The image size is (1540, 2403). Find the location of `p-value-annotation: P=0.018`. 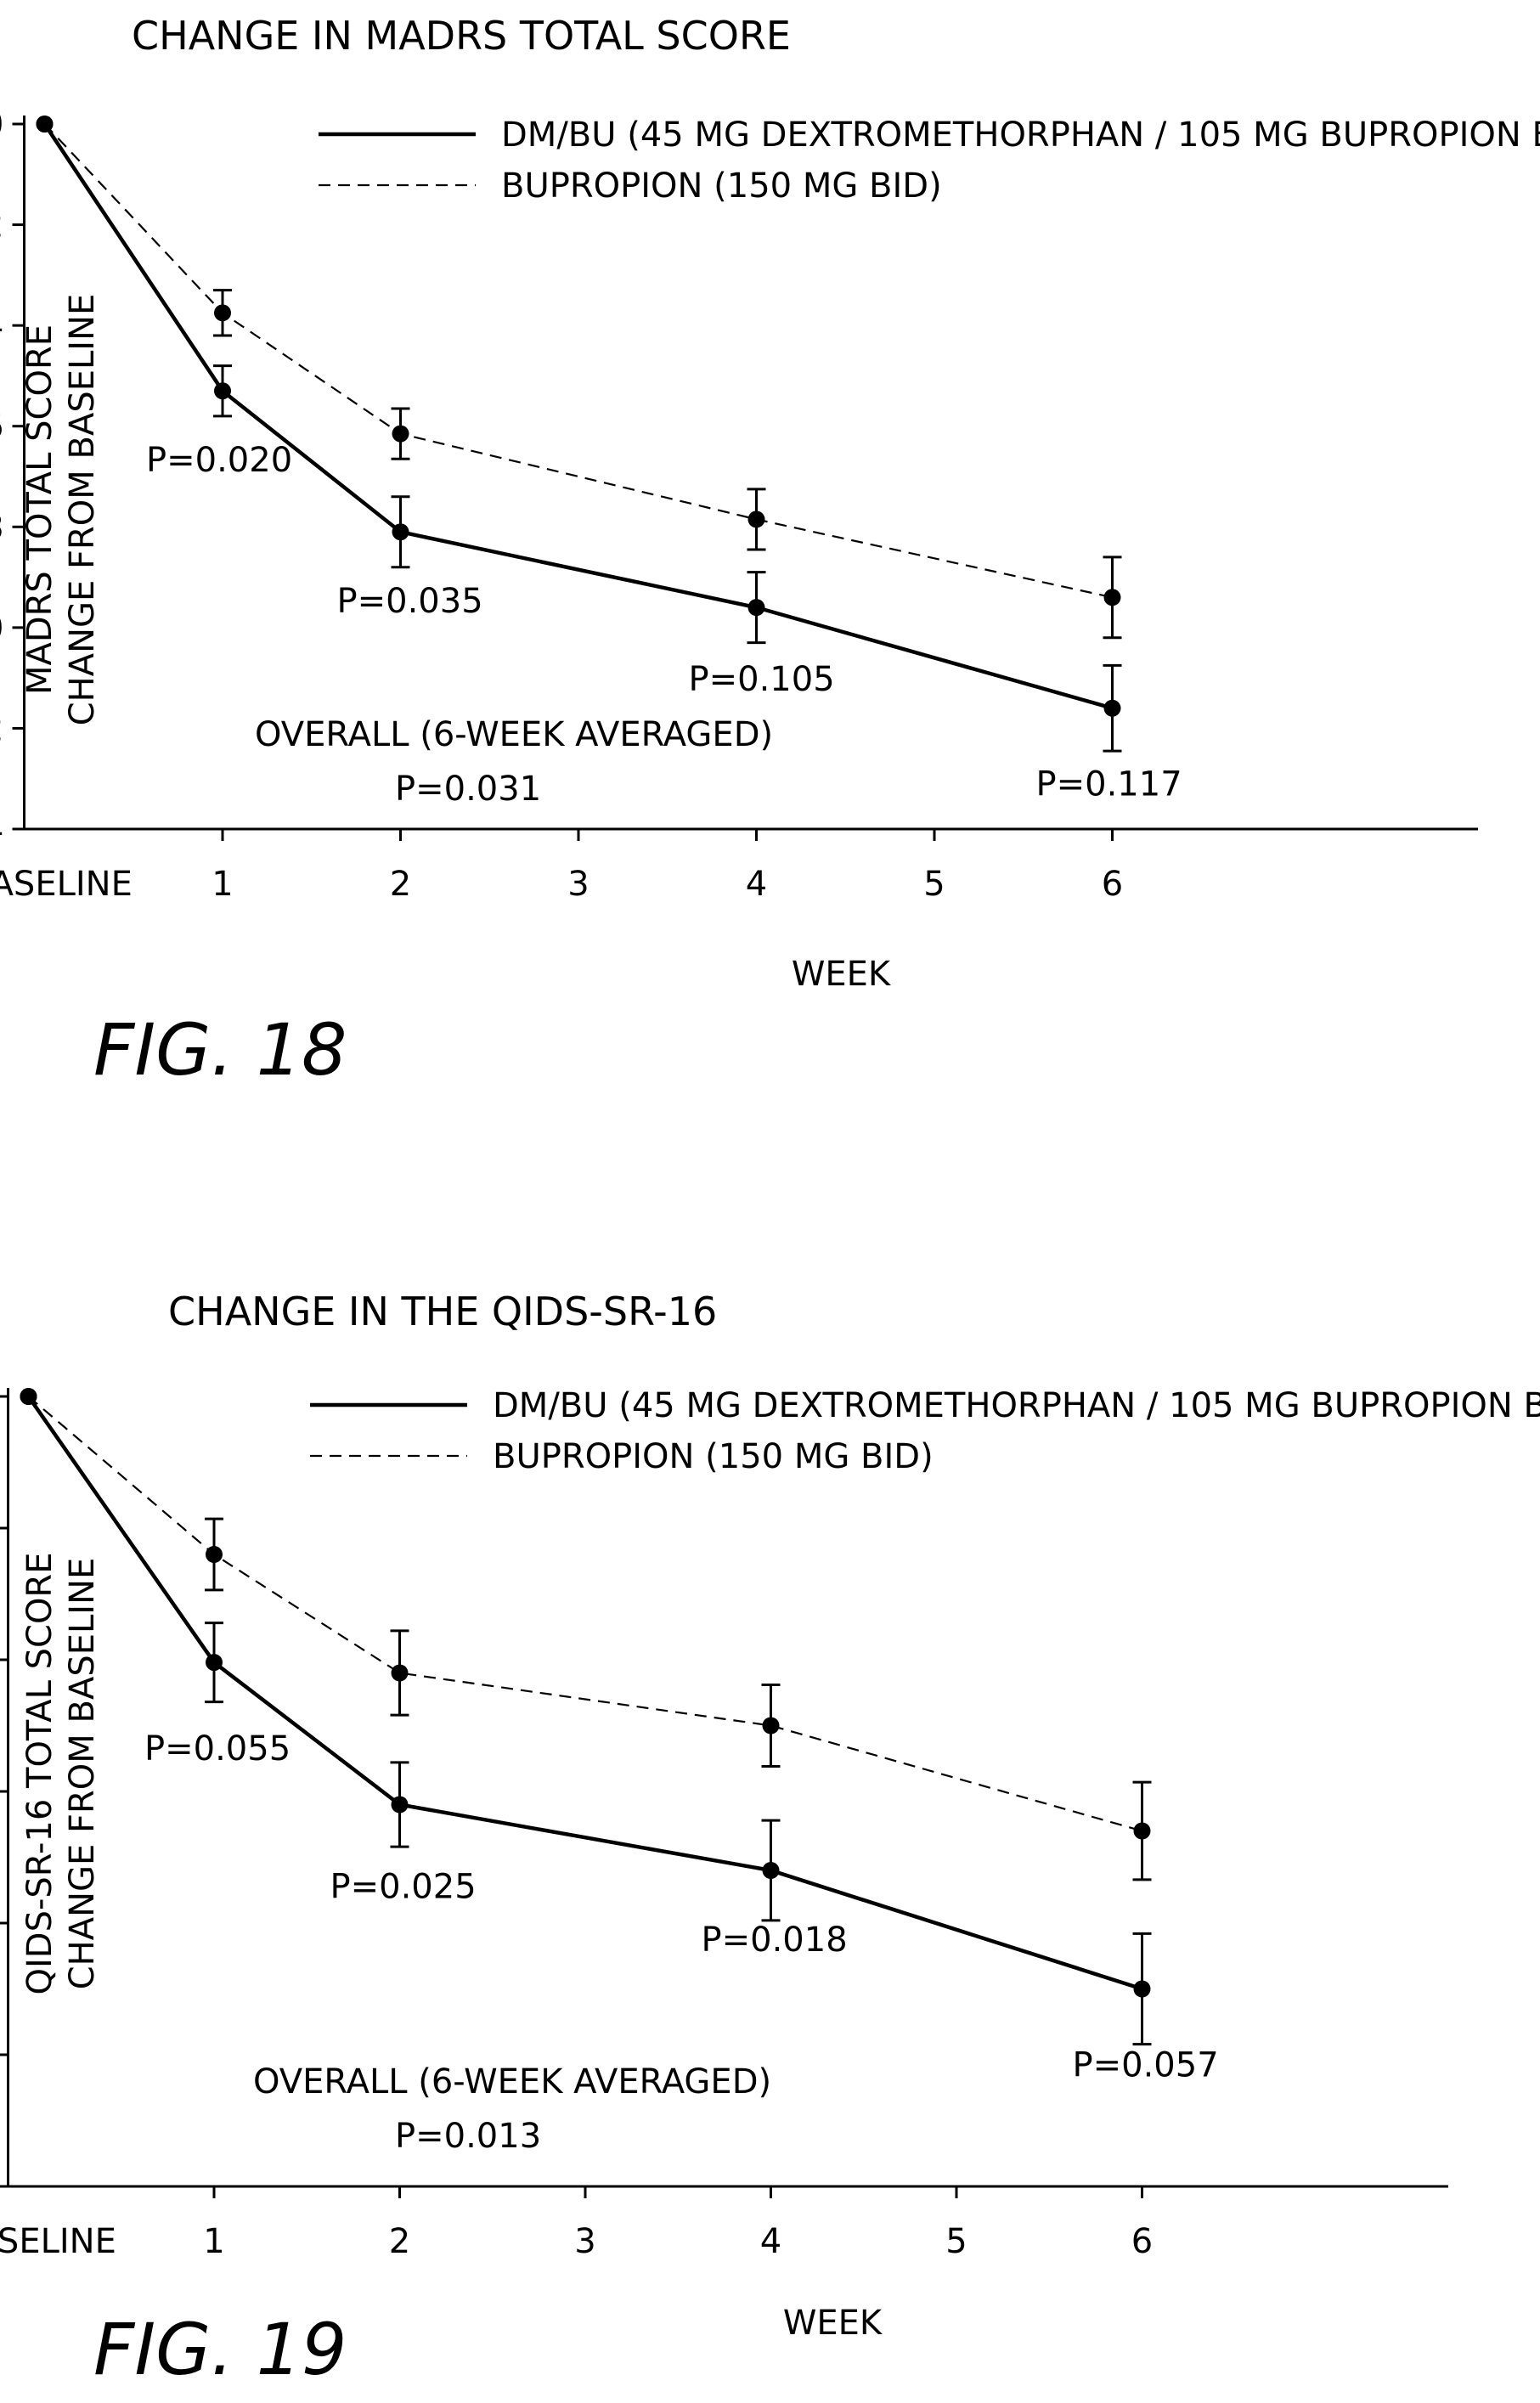

p-value-annotation: P=0.018 is located at coordinates (775, 1940).